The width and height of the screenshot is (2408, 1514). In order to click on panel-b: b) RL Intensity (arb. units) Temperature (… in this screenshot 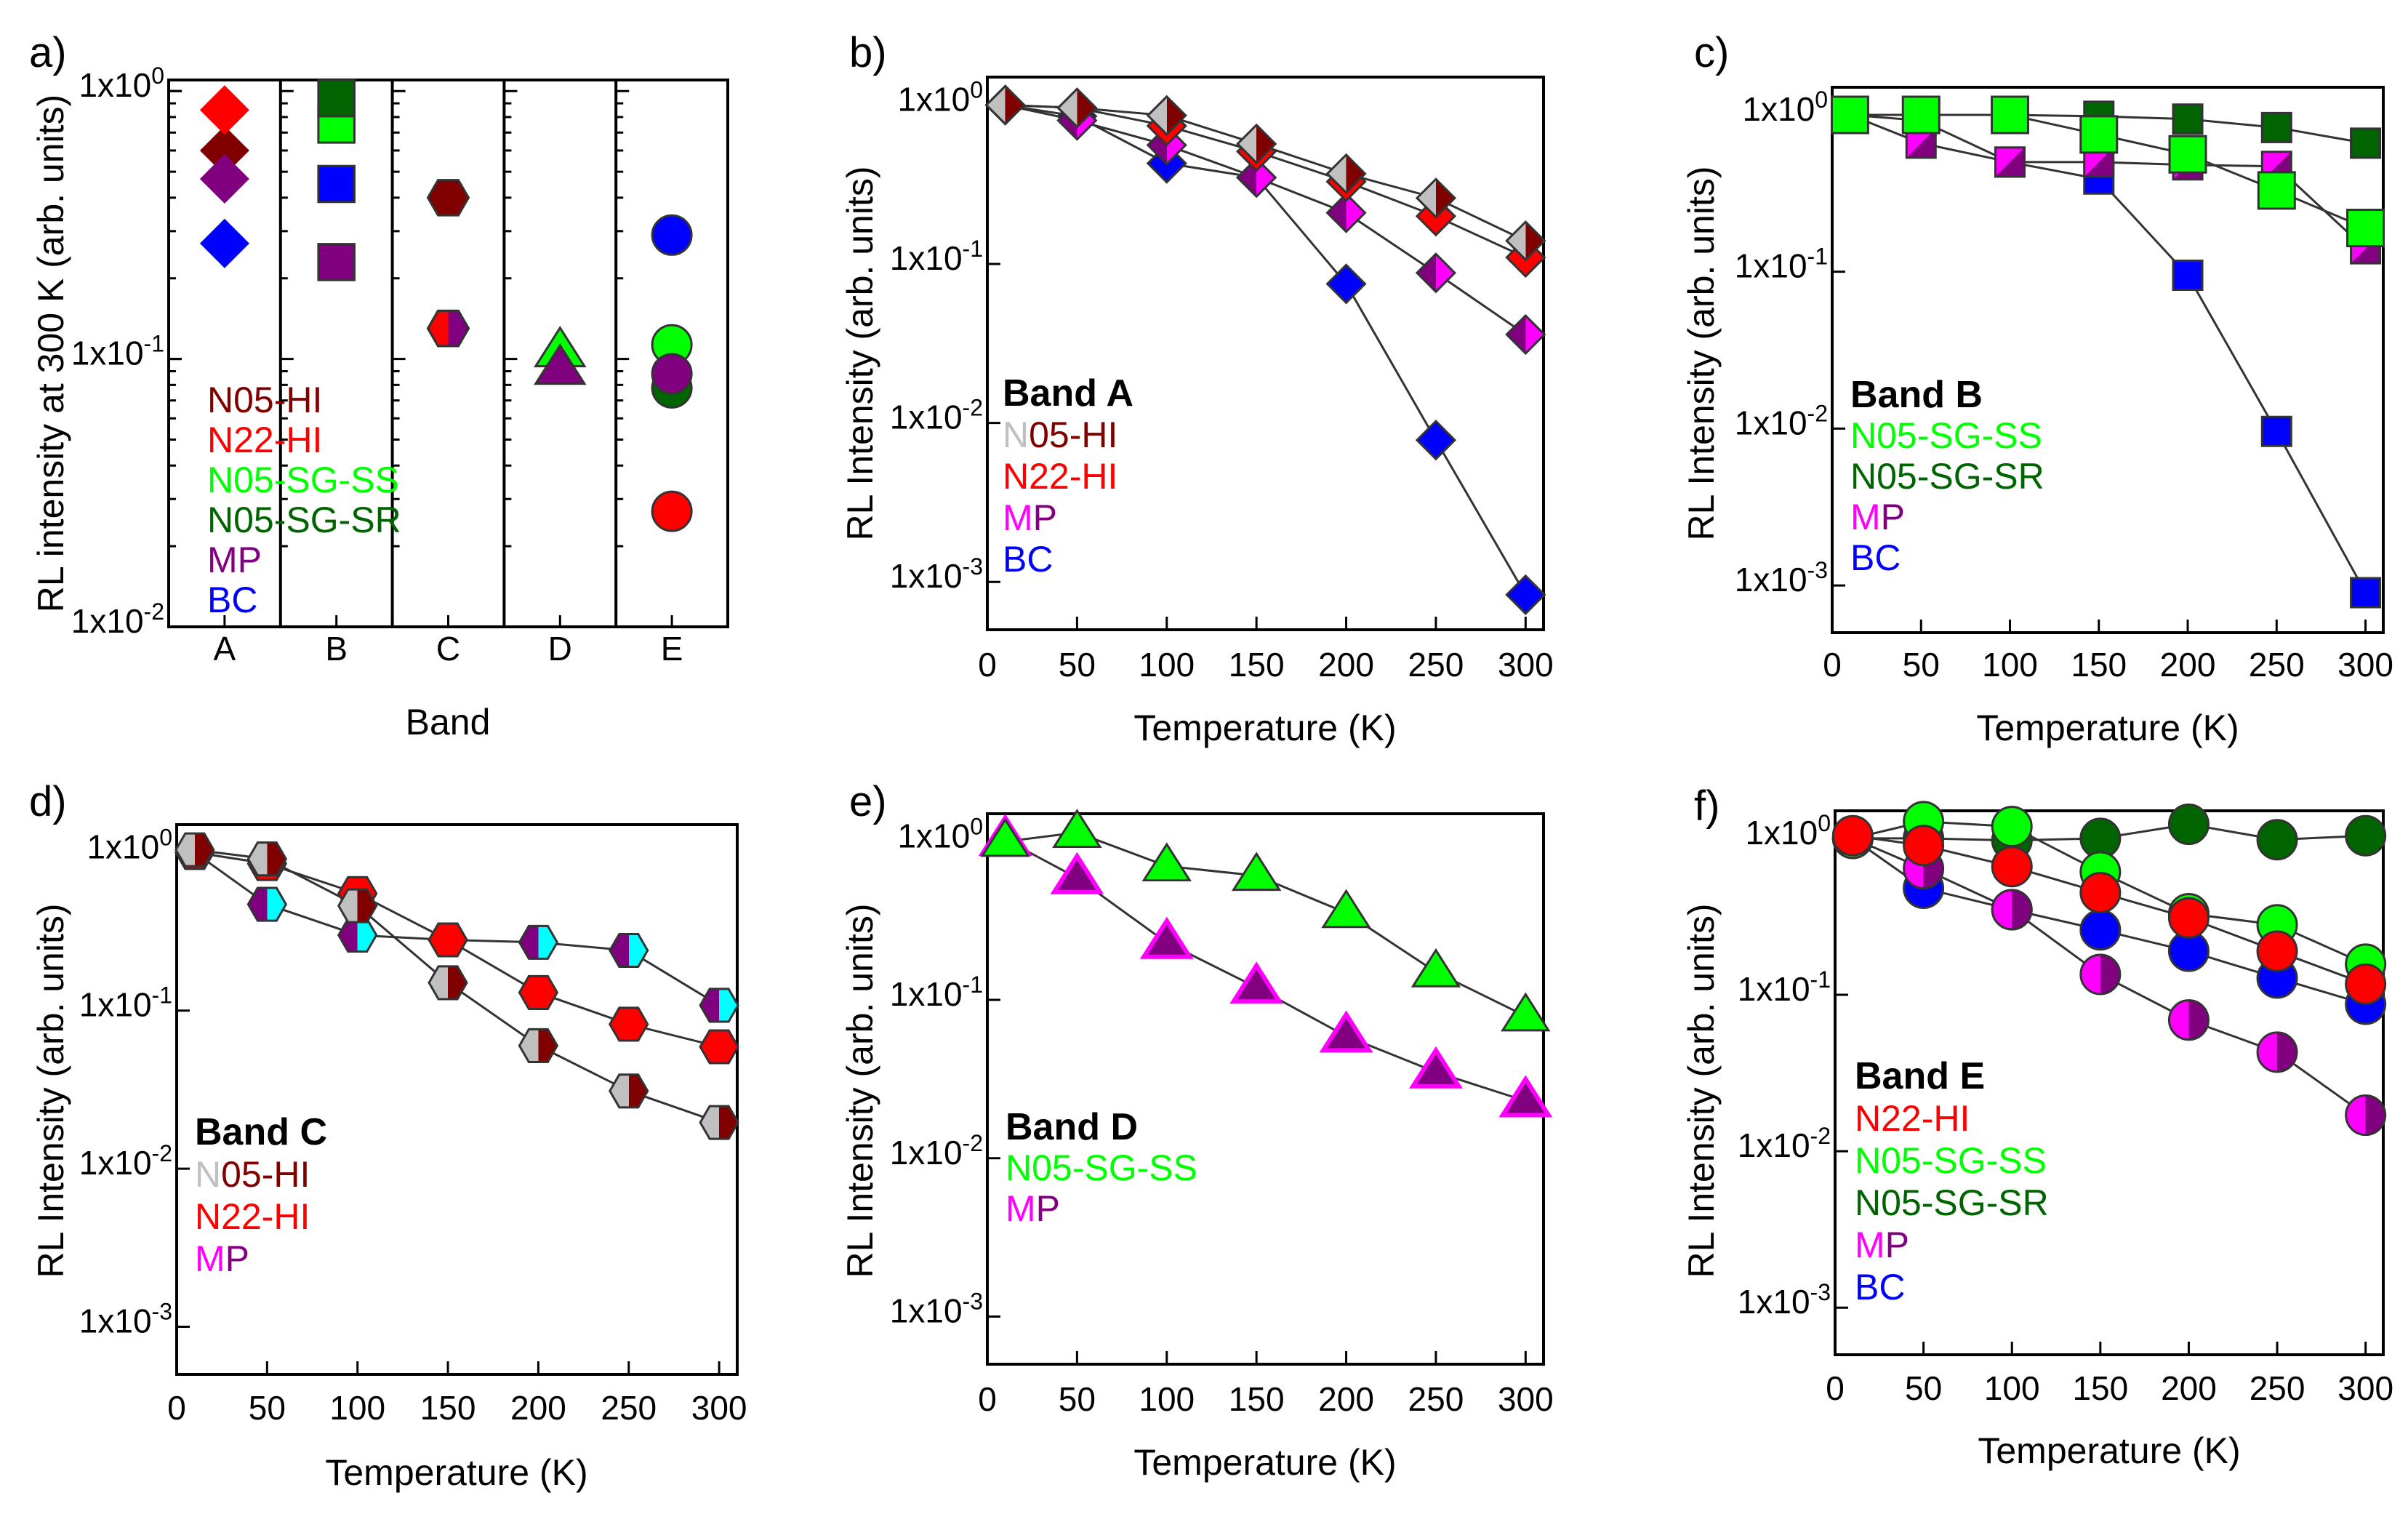, I will do `click(1196, 389)`.